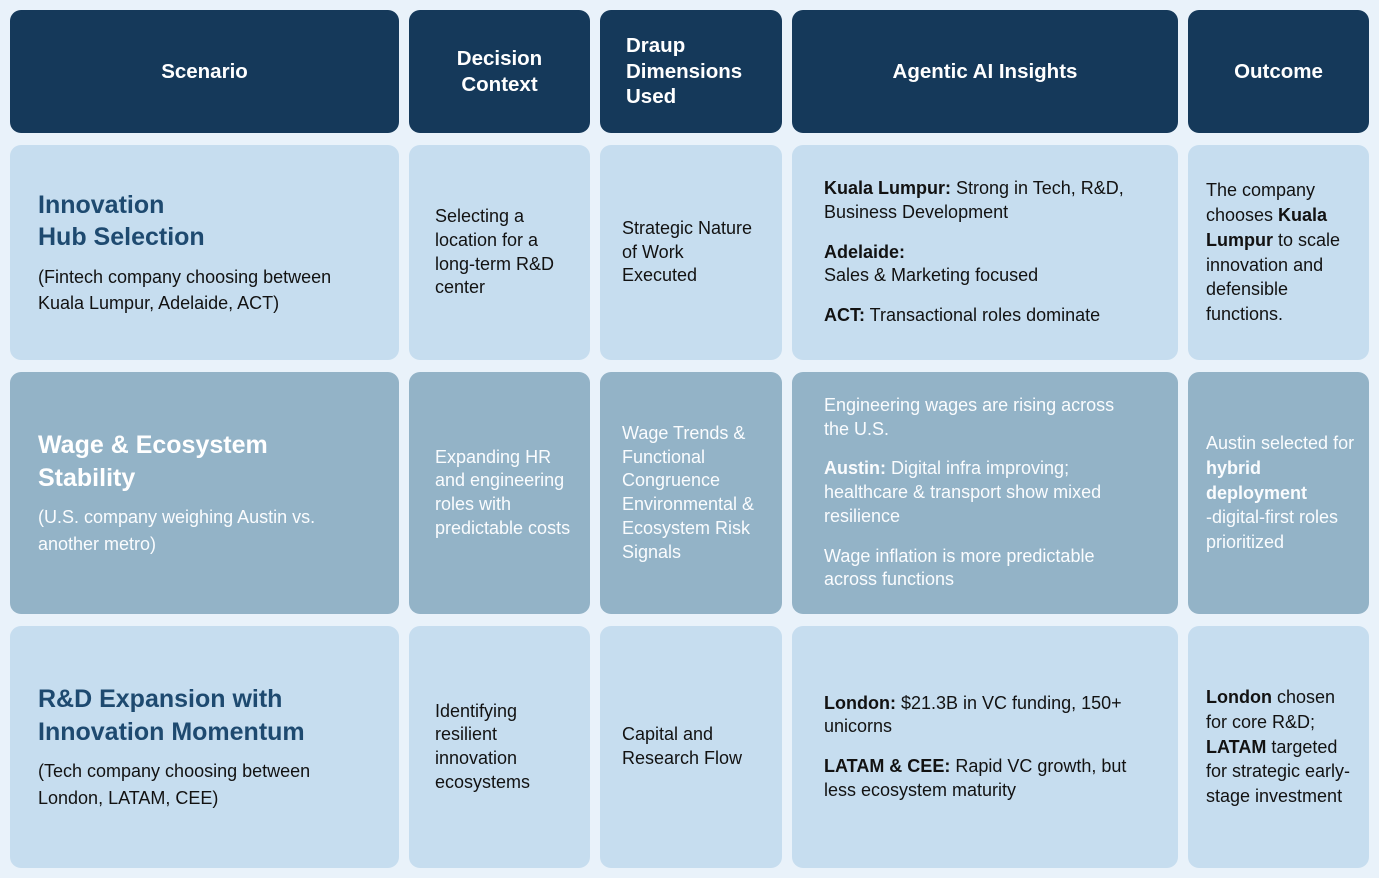  What do you see at coordinates (1267, 227) in the screenshot?
I see `emphasis-text: Kuala Lumpur` at bounding box center [1267, 227].